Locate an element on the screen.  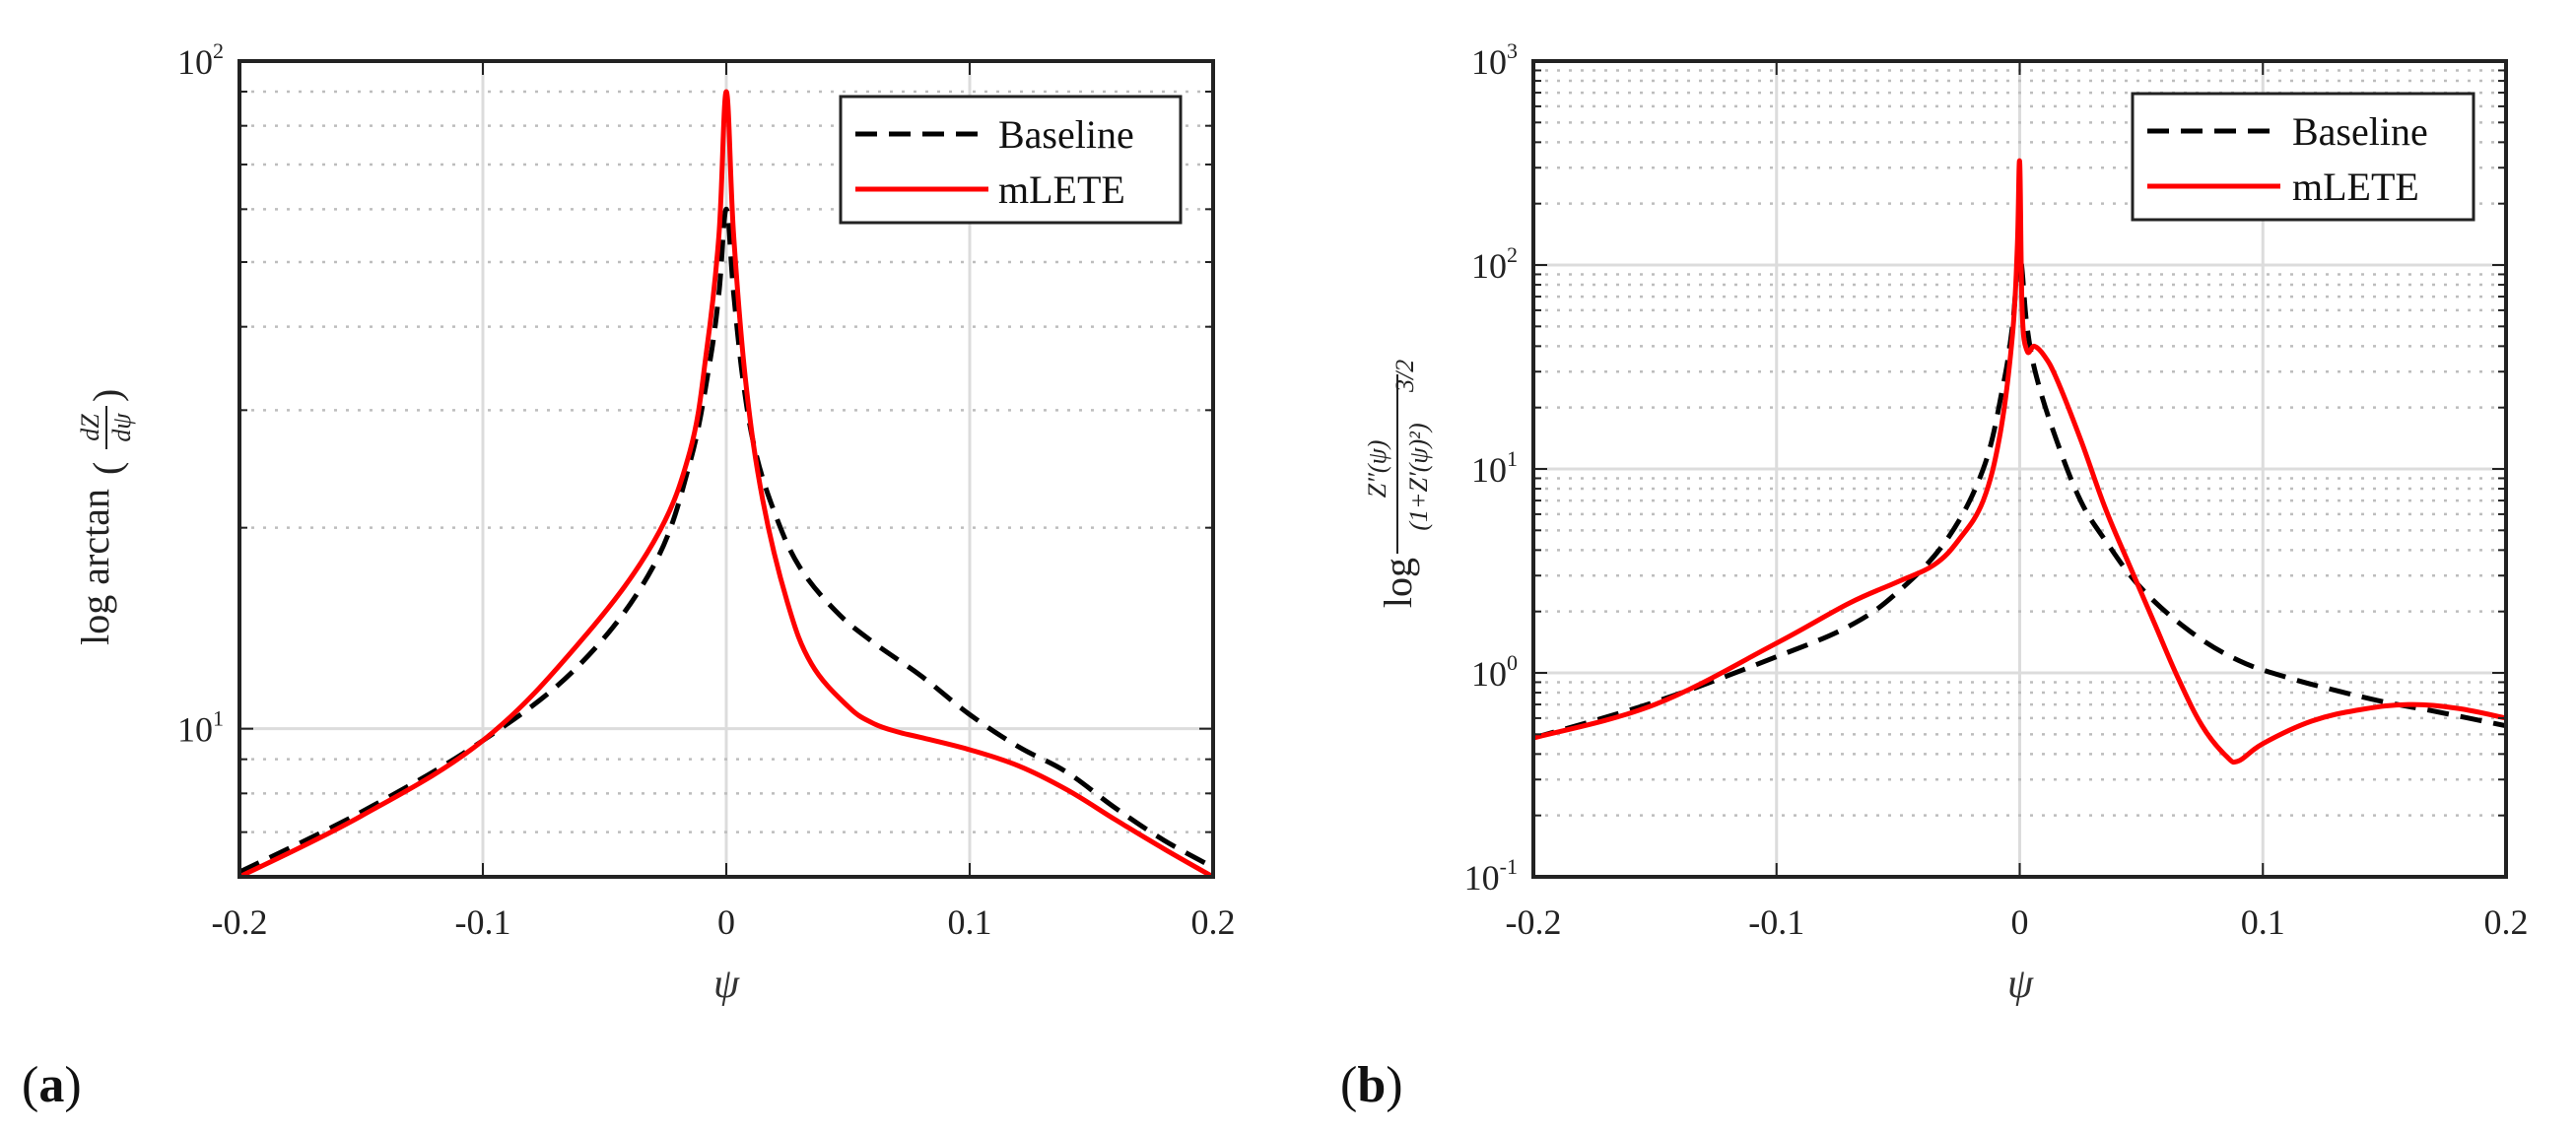
x-tick-label-a: -0.1 is located at coordinates (483, 922).